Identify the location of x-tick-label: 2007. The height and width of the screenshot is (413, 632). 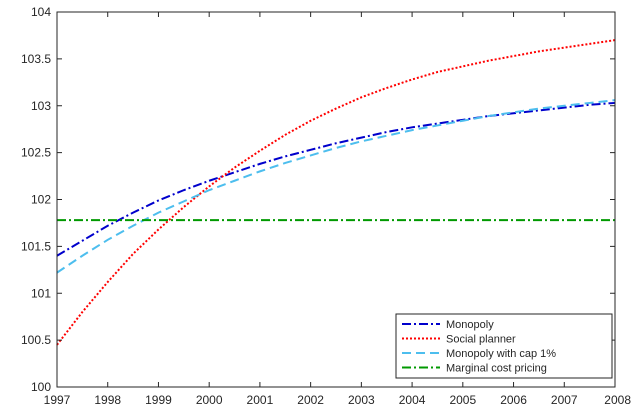
(564, 400).